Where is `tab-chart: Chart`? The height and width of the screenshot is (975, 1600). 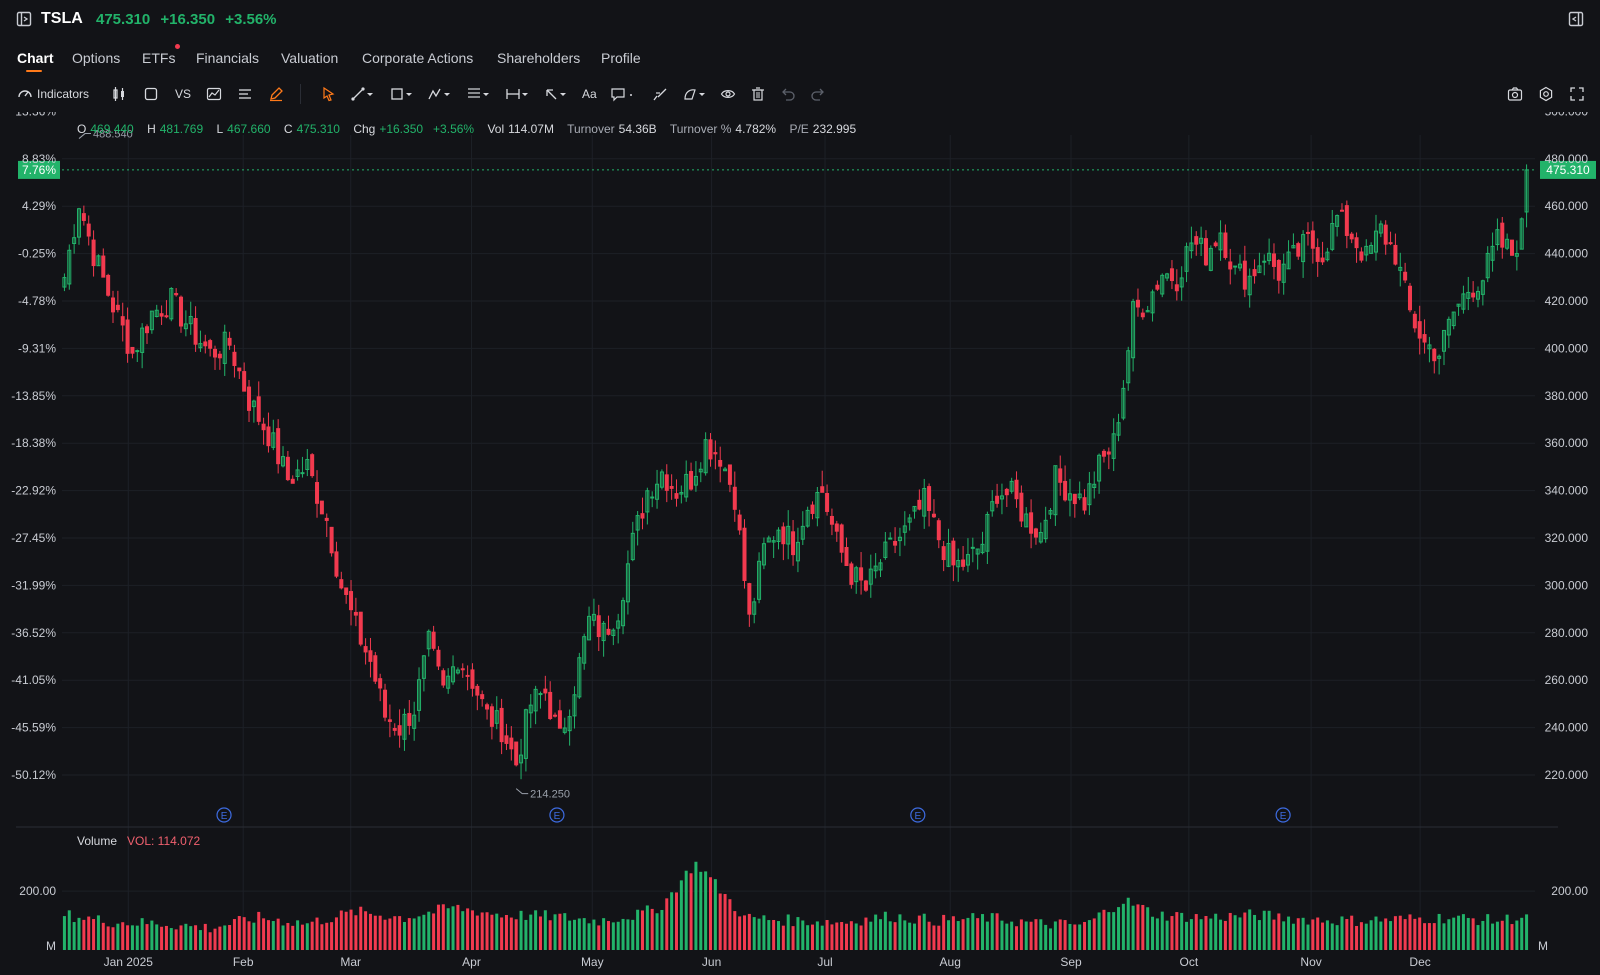
tab-chart: Chart is located at coordinates (35, 58).